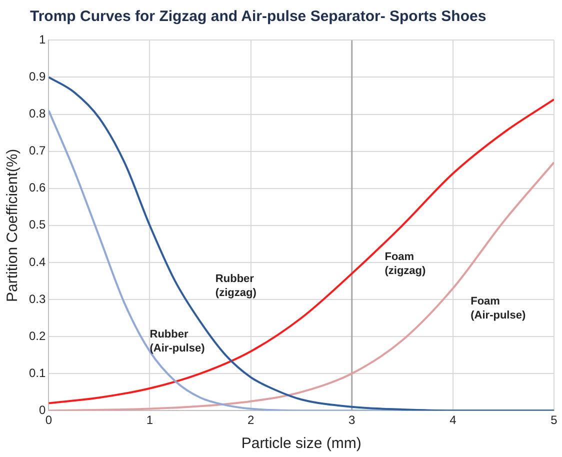 The width and height of the screenshot is (562, 457). Describe the element at coordinates (37, 225) in the screenshot. I see `y-tick-label: 0.5` at that location.